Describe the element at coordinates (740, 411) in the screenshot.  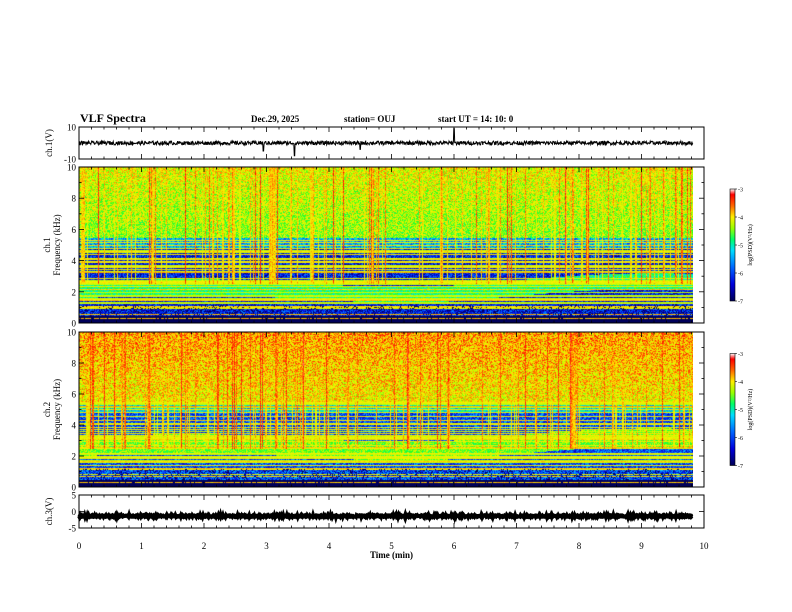
I see `ch2-spectrogram-colorbar-tick: -5` at that location.